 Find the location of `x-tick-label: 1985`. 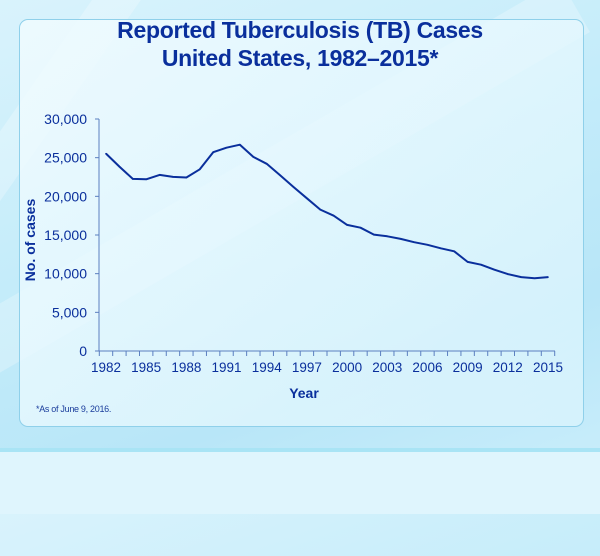

x-tick-label: 1985 is located at coordinates (146, 367).